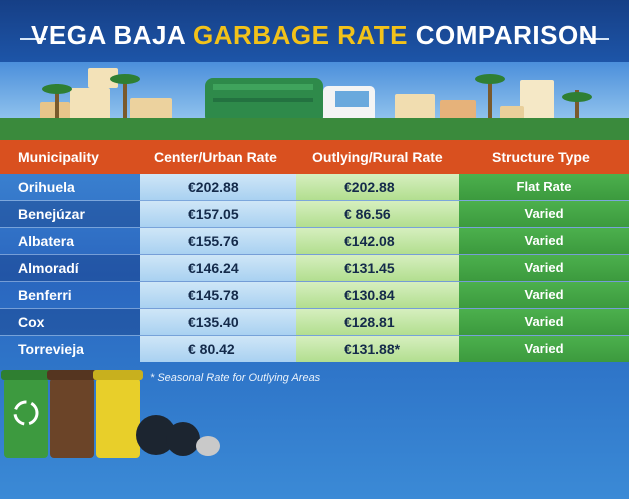 The height and width of the screenshot is (499, 629). I want to click on column-header-urban-rate: Center/Urban Rate, so click(215, 157).